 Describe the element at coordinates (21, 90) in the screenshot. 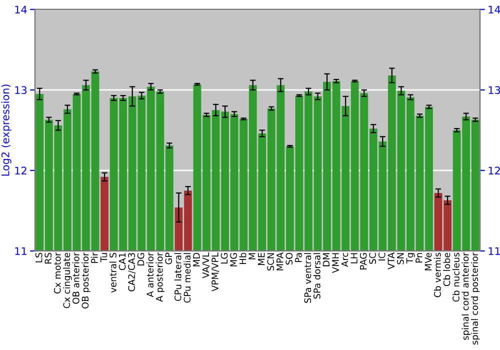

I see `y-tick-label: 13` at that location.